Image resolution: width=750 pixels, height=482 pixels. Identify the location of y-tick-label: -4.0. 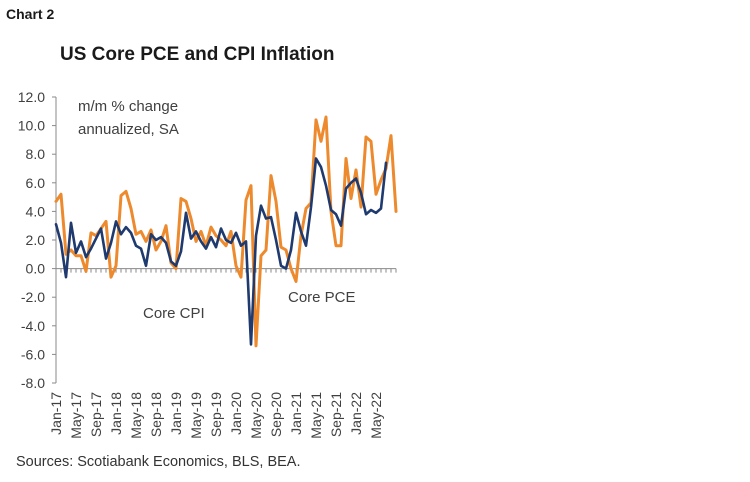
(33, 326).